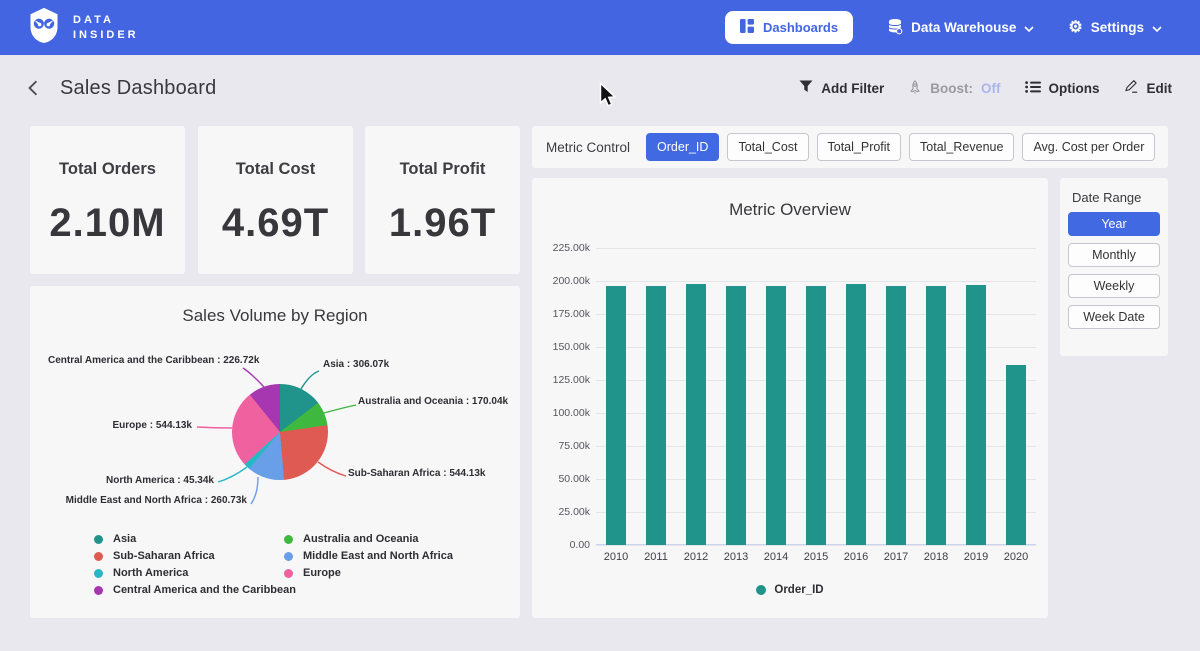 This screenshot has height=651, width=1200. Describe the element at coordinates (608, 97) in the screenshot. I see `mouse-cursor` at that location.